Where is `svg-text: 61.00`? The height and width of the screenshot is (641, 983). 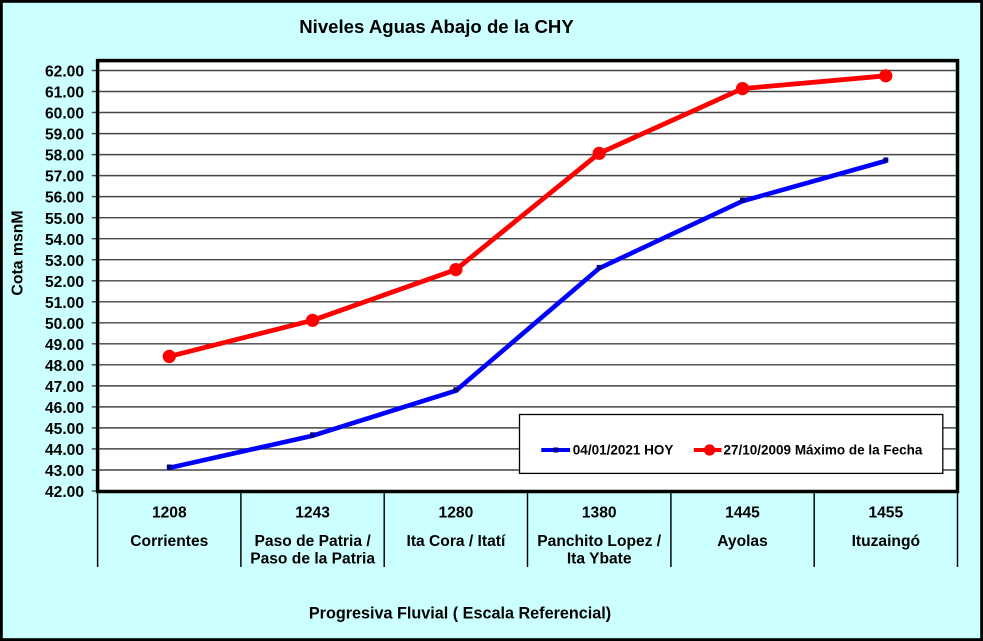
svg-text: 61.00 is located at coordinates (64, 93).